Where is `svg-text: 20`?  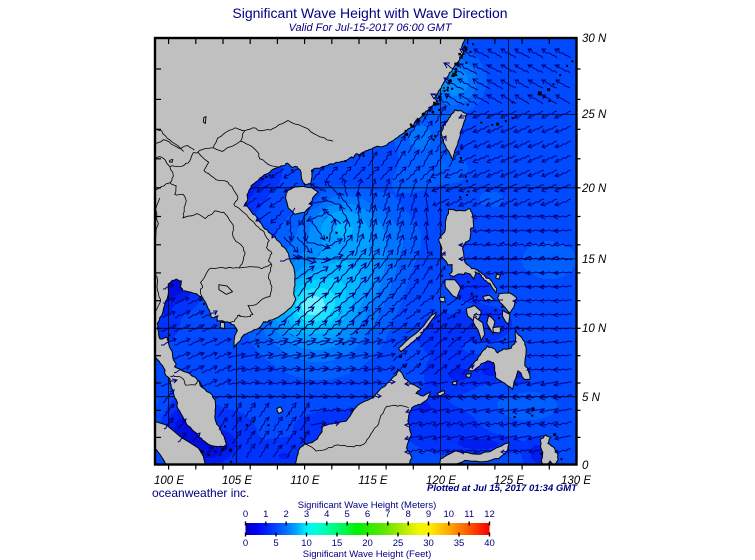
svg-text: 20 is located at coordinates (367, 543).